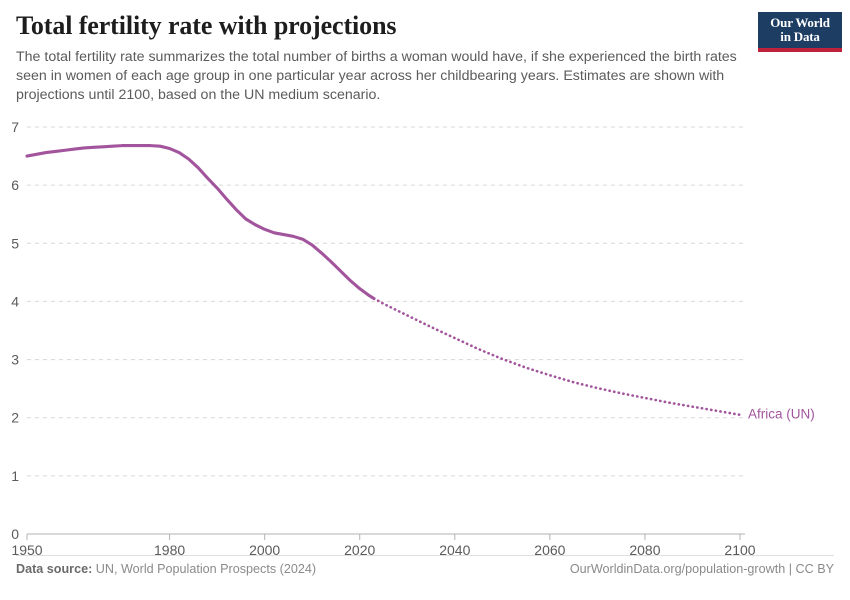  Describe the element at coordinates (206, 25) in the screenshot. I see `page-title: Total fertility rate with projections` at that location.